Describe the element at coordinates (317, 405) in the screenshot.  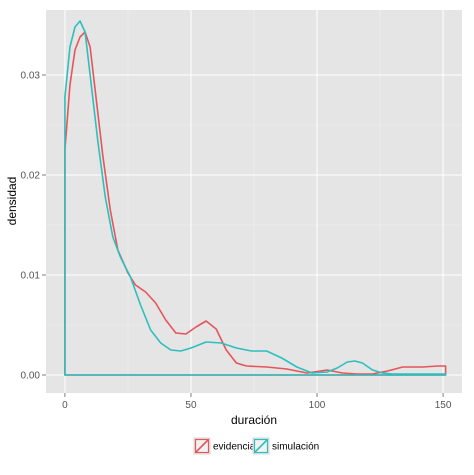
I see `x-tick-label: 100` at that location.